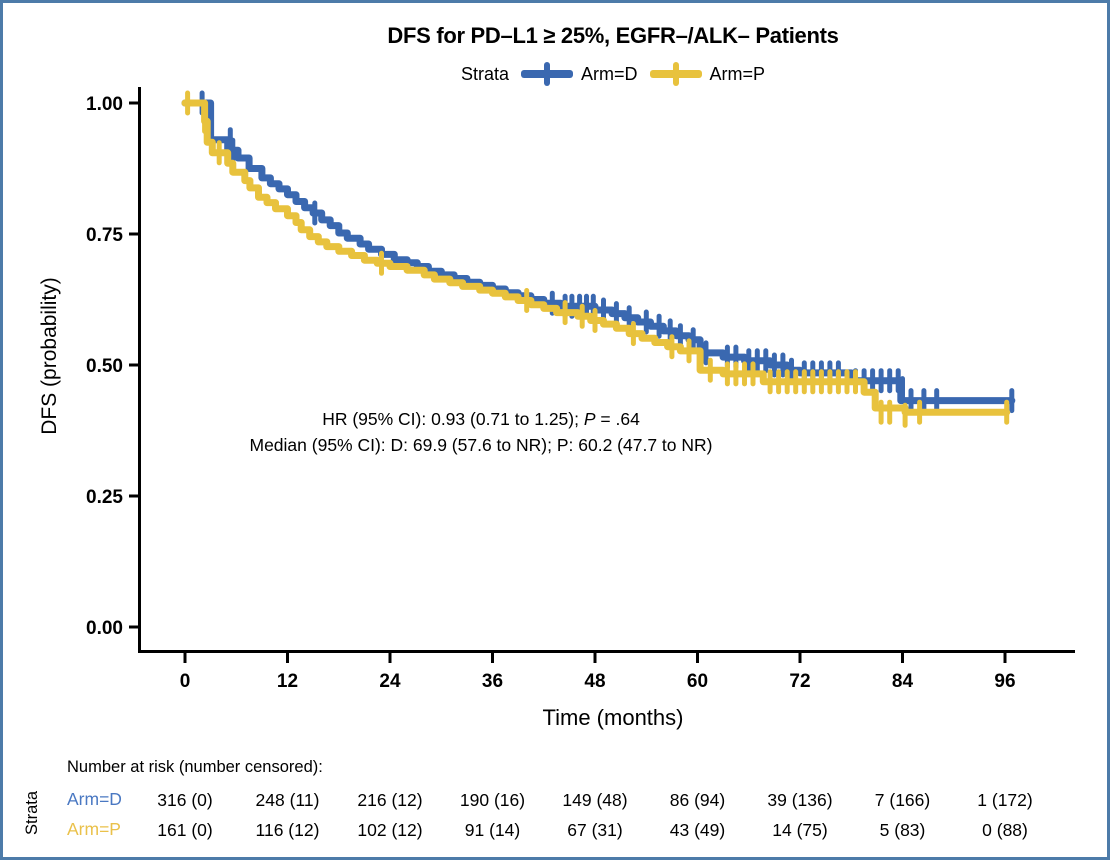  I want to click on risk-value: 190 (16), so click(492, 800).